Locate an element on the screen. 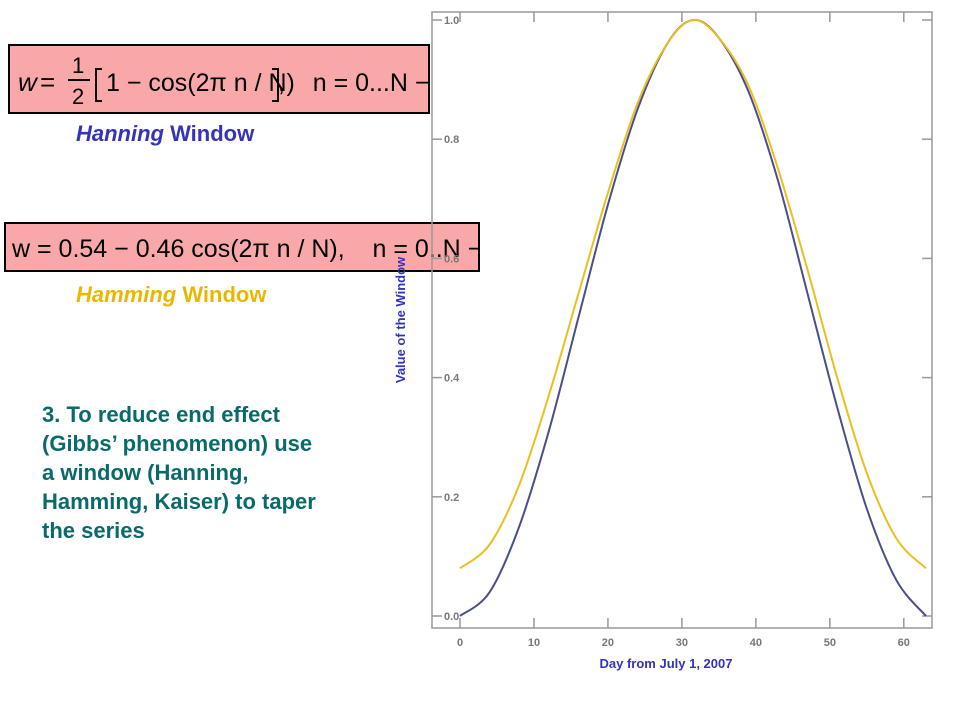  hanning-formula-half-num: 1 is located at coordinates (78, 65).